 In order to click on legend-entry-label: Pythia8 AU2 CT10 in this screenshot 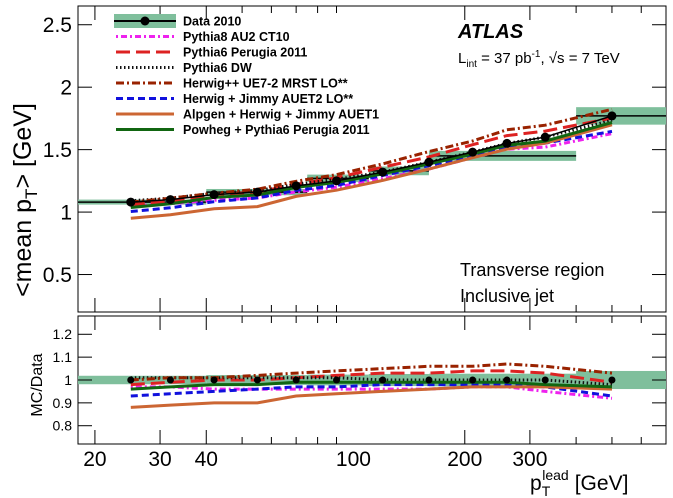, I will do `click(236, 37)`.